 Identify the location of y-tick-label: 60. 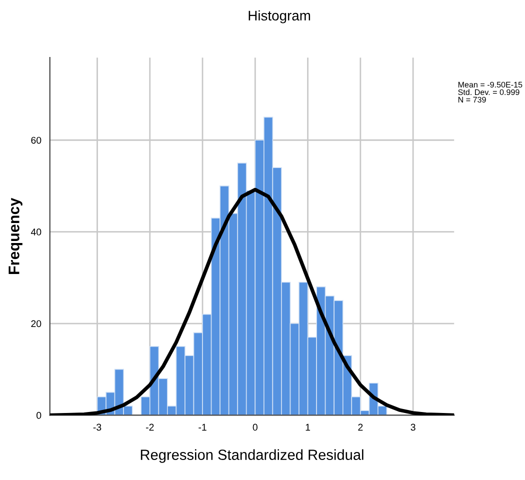
(36, 140).